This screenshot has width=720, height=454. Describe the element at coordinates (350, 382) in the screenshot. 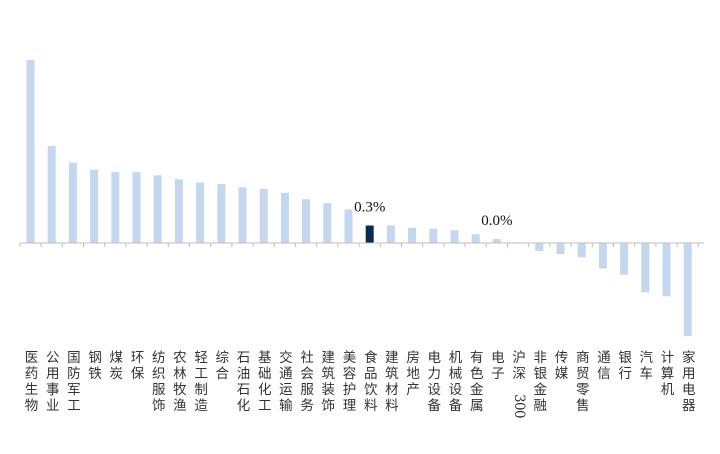

I see `category-label-15: 美容护理` at that location.